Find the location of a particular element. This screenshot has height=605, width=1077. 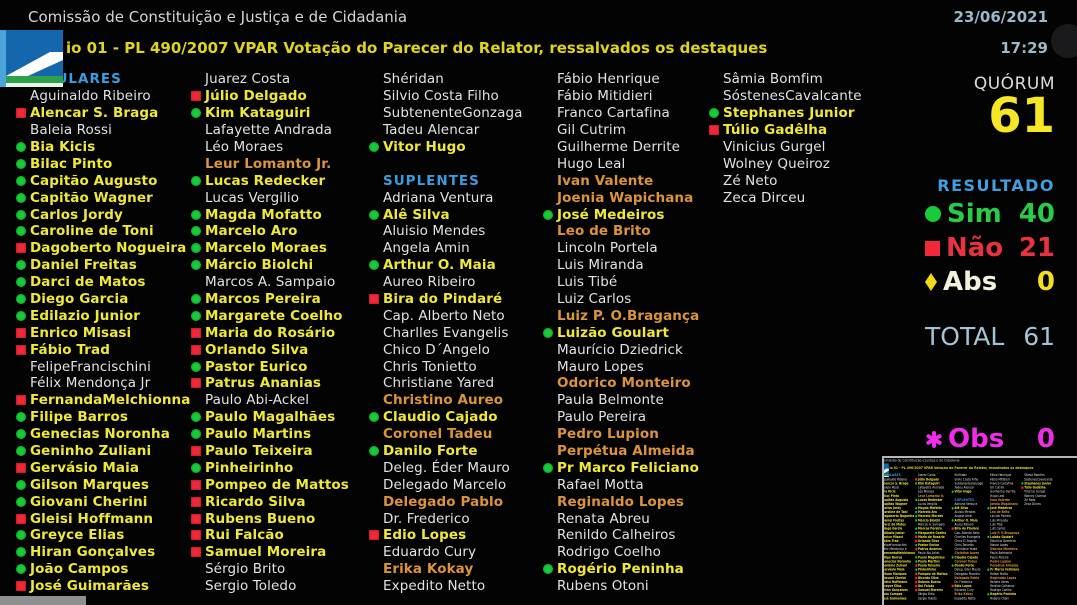

member-name: Renata Abreu is located at coordinates (1000, 582).